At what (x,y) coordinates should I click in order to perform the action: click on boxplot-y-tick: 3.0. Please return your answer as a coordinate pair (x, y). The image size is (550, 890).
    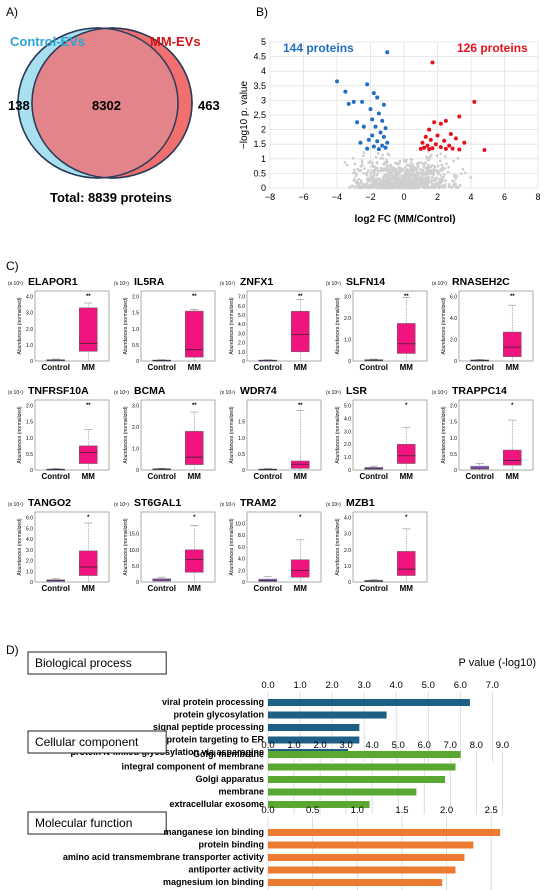
    Looking at the image, I should click on (29, 551).